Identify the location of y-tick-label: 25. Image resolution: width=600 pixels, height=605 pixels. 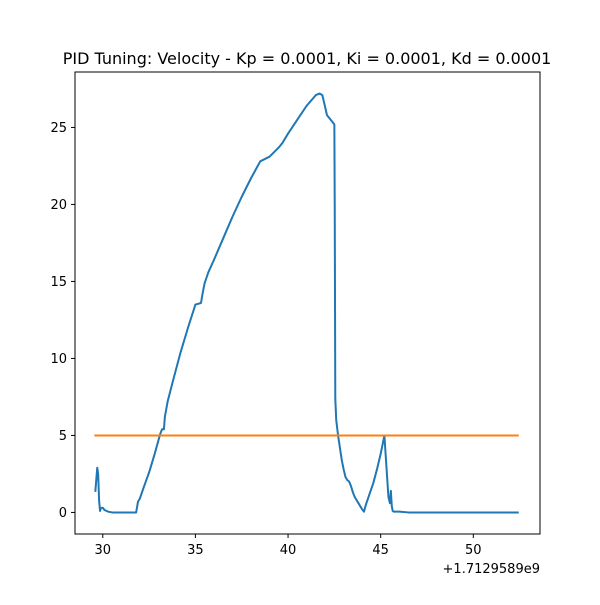
(58, 128).